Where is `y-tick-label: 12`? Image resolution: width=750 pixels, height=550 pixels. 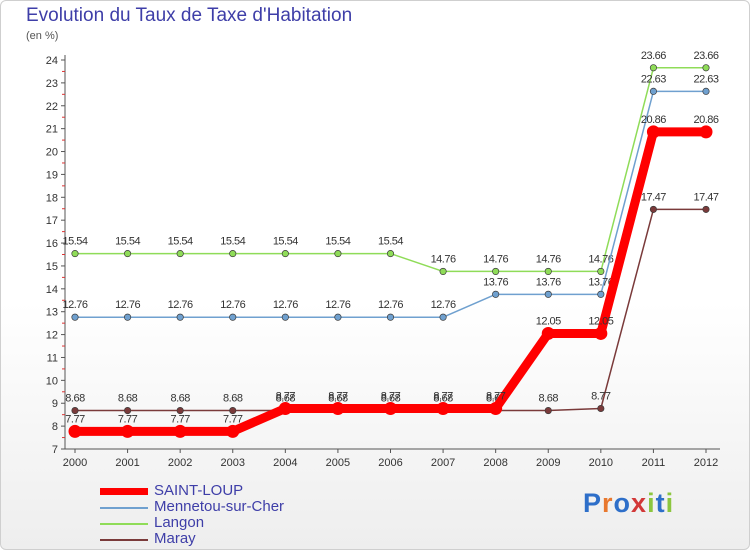 y-tick-label: 12 is located at coordinates (52, 336).